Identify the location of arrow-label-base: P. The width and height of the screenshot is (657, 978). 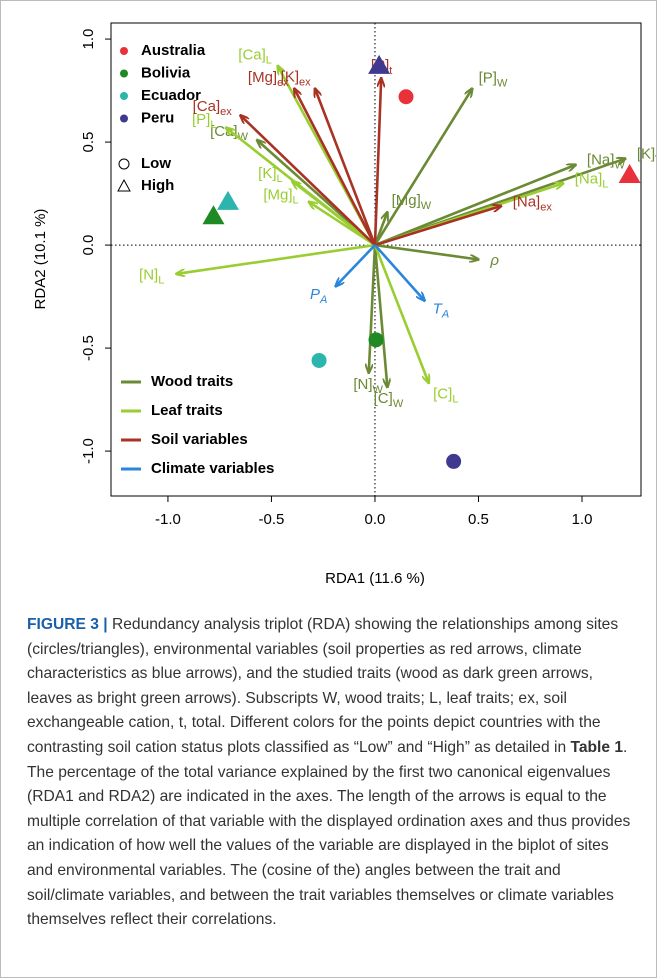
(315, 294).